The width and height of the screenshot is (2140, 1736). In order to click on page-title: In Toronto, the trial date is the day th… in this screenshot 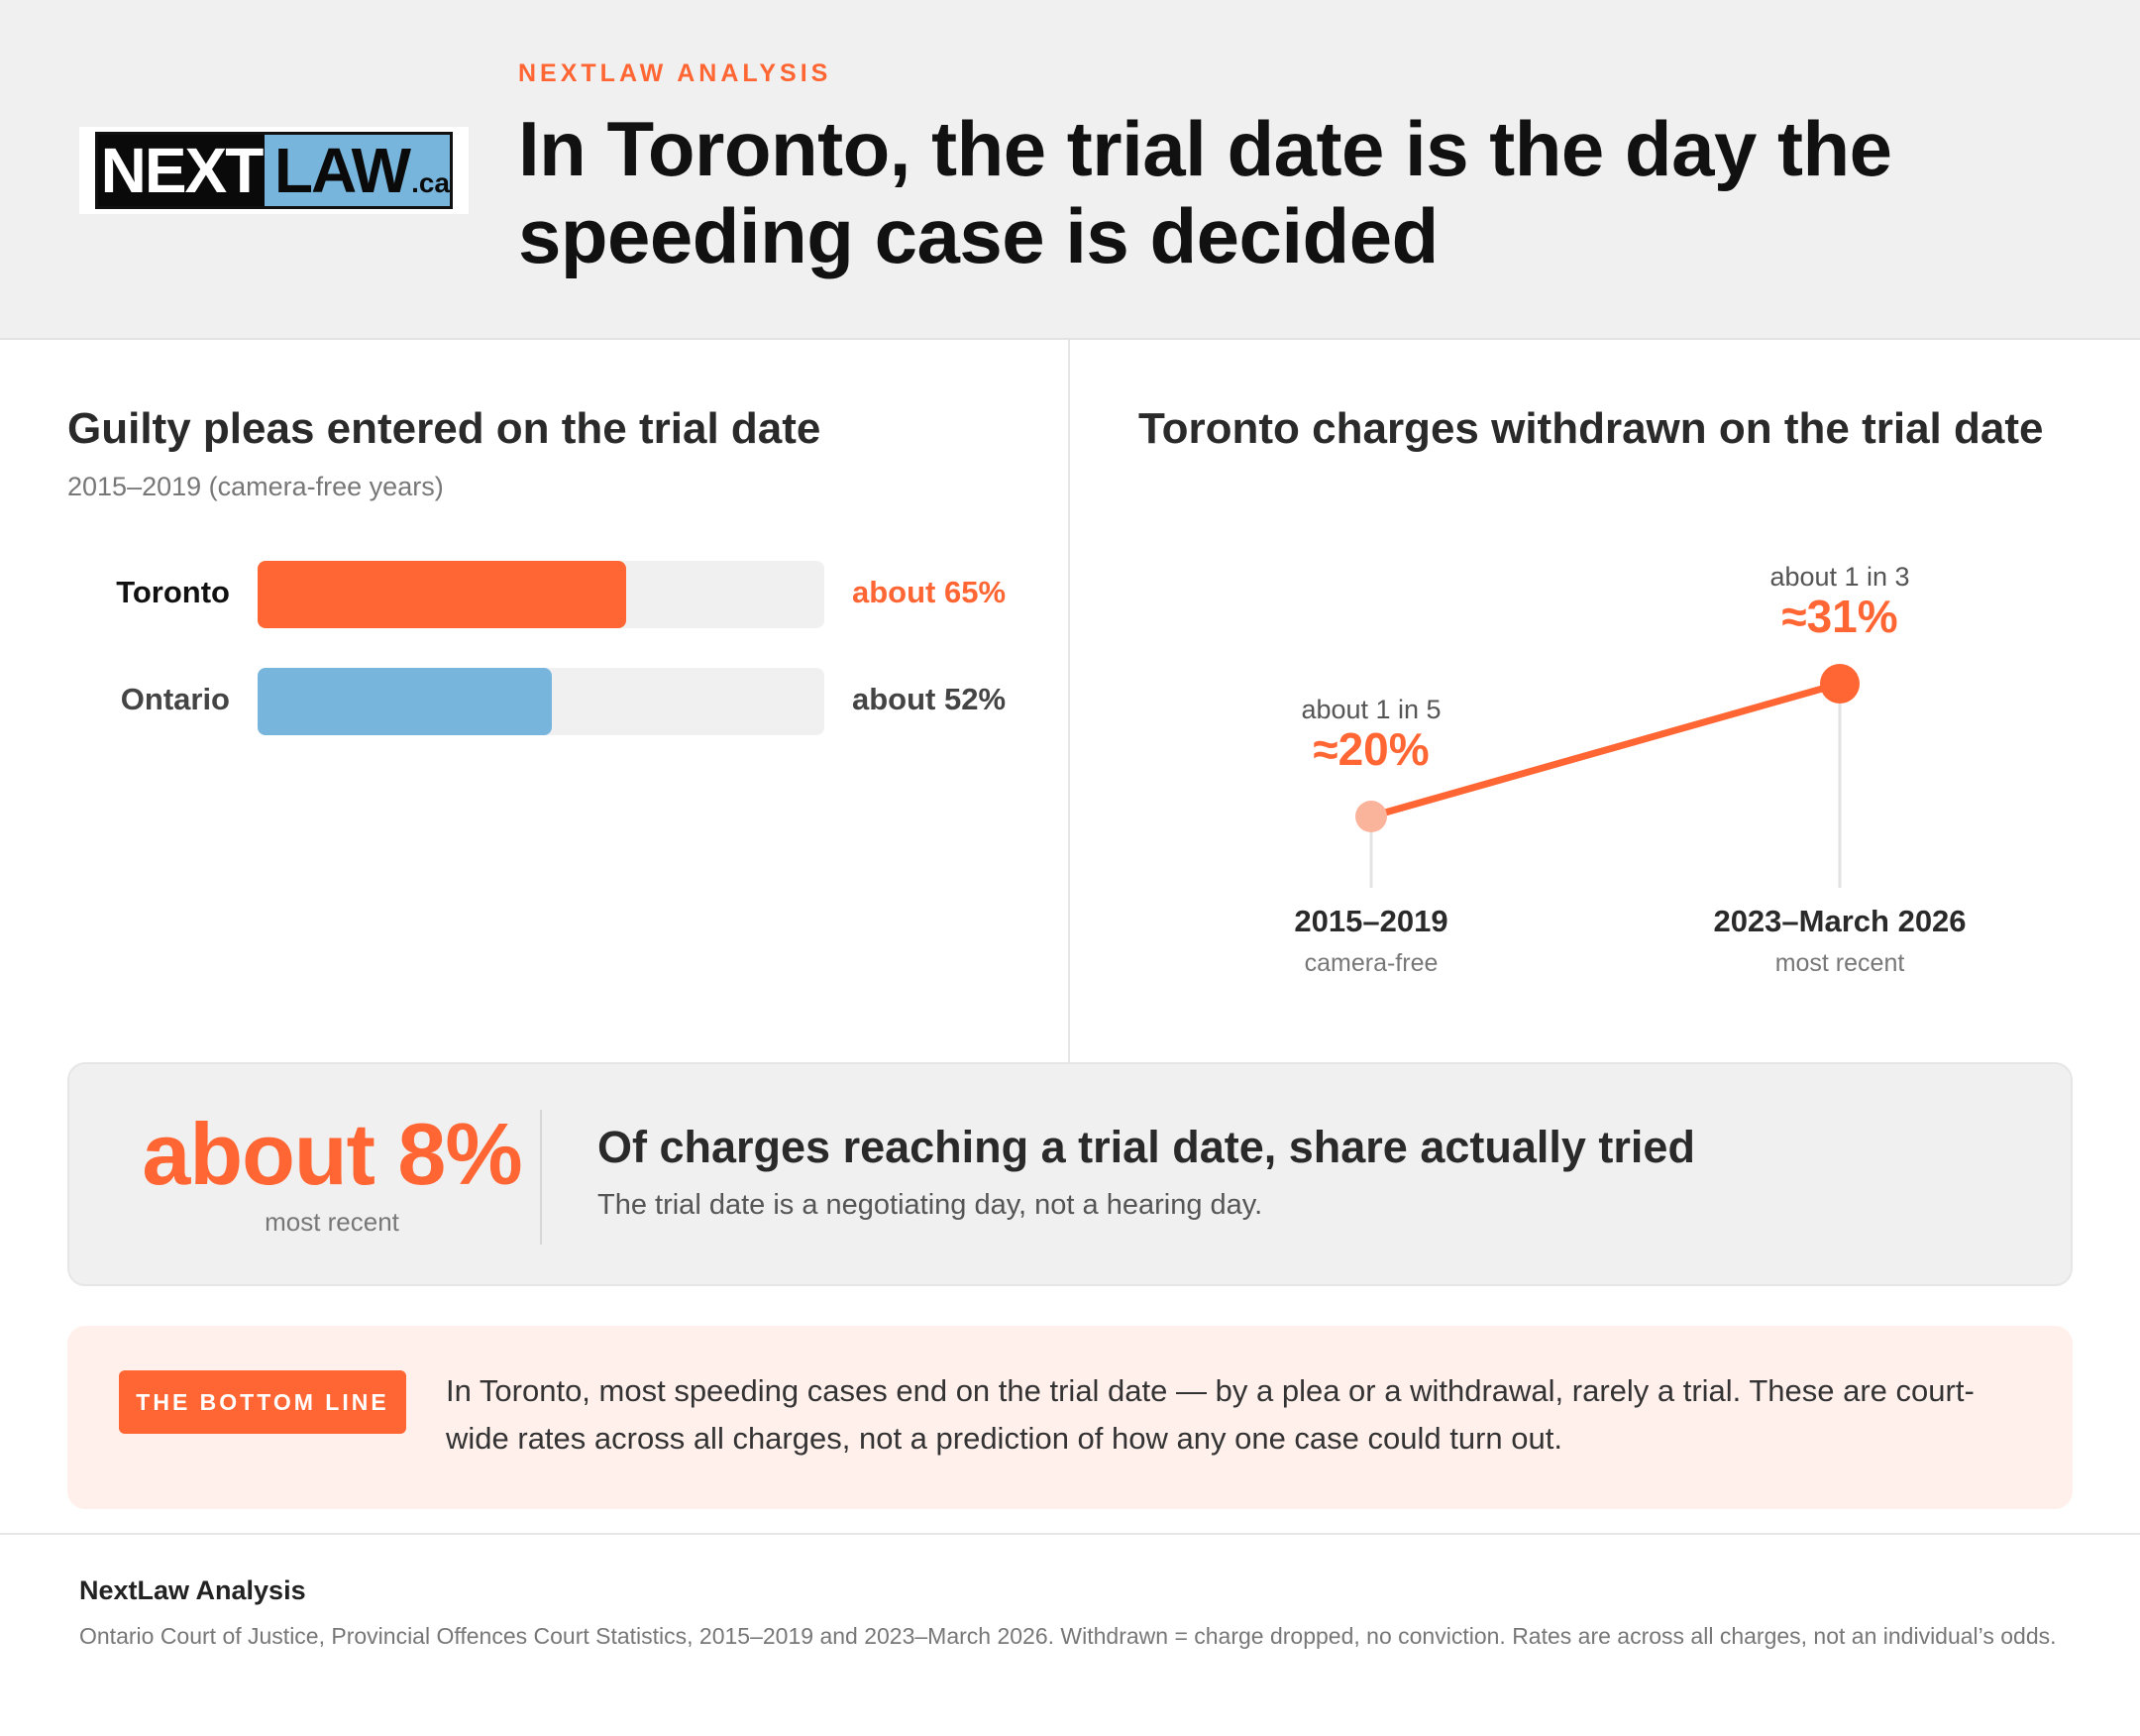, I will do `click(1205, 192)`.